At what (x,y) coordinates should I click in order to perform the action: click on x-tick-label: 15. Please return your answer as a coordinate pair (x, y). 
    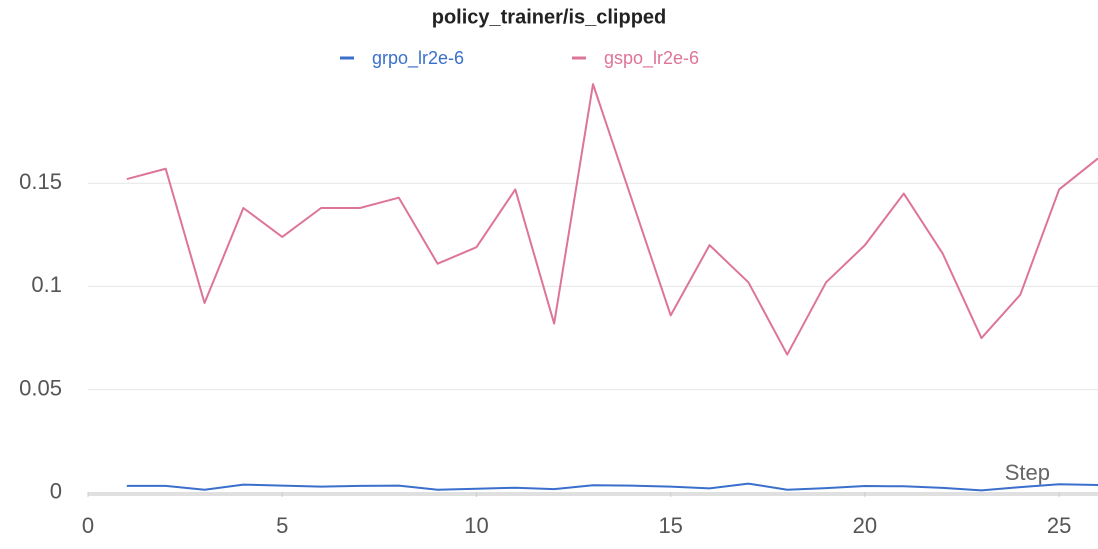
    Looking at the image, I should click on (670, 525).